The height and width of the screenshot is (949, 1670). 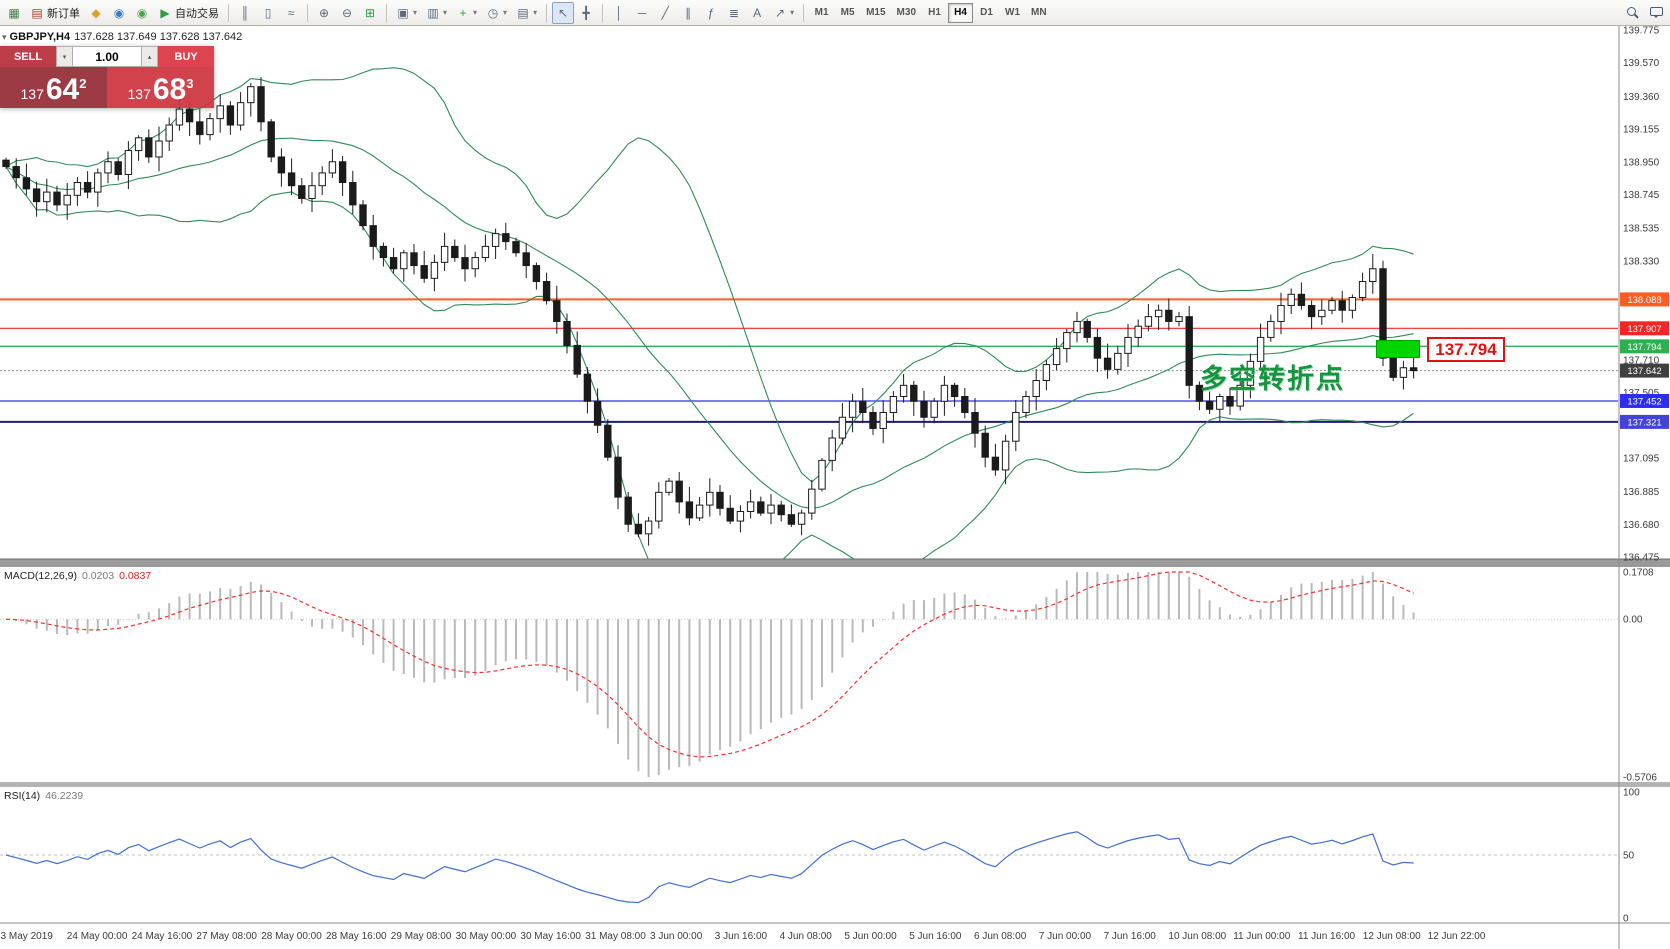 What do you see at coordinates (1640, 778) in the screenshot?
I see `macd-axis-label: -0.5706` at bounding box center [1640, 778].